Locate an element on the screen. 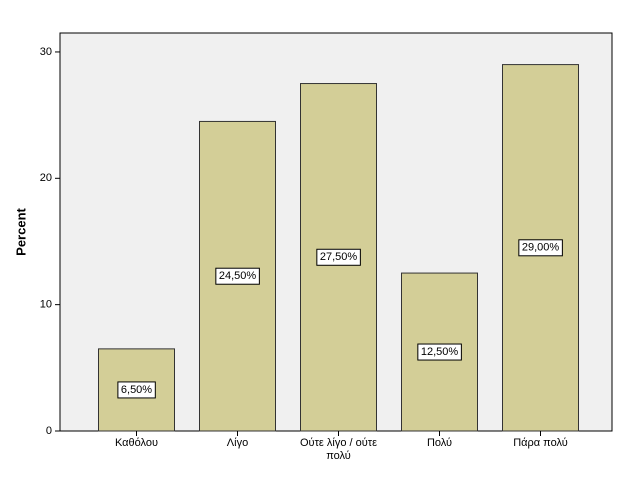  x-tick-label: Καθόλου is located at coordinates (136, 443).